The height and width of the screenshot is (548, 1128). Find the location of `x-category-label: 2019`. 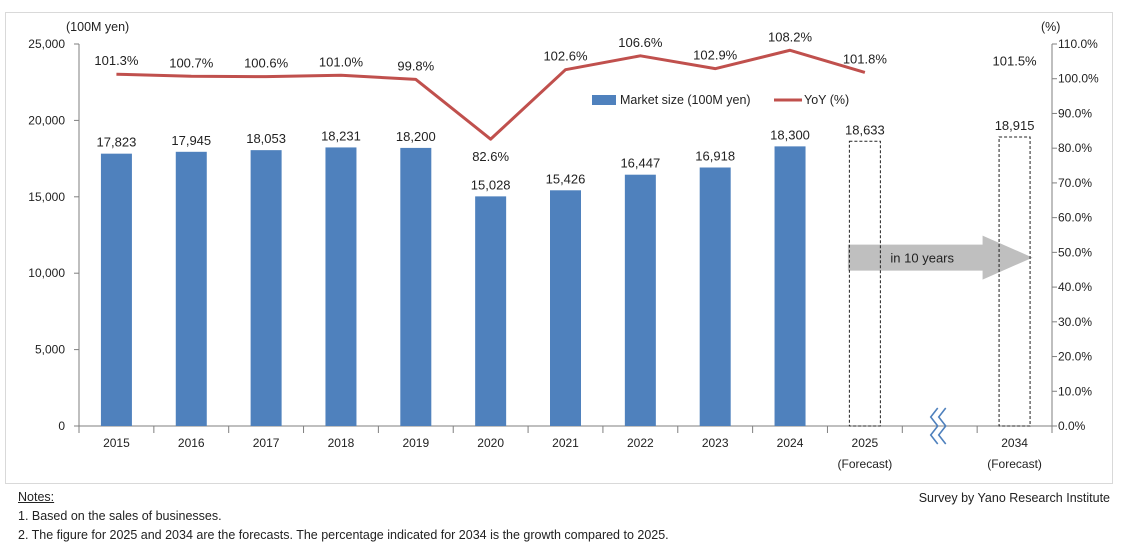

x-category-label: 2019 is located at coordinates (415, 443).